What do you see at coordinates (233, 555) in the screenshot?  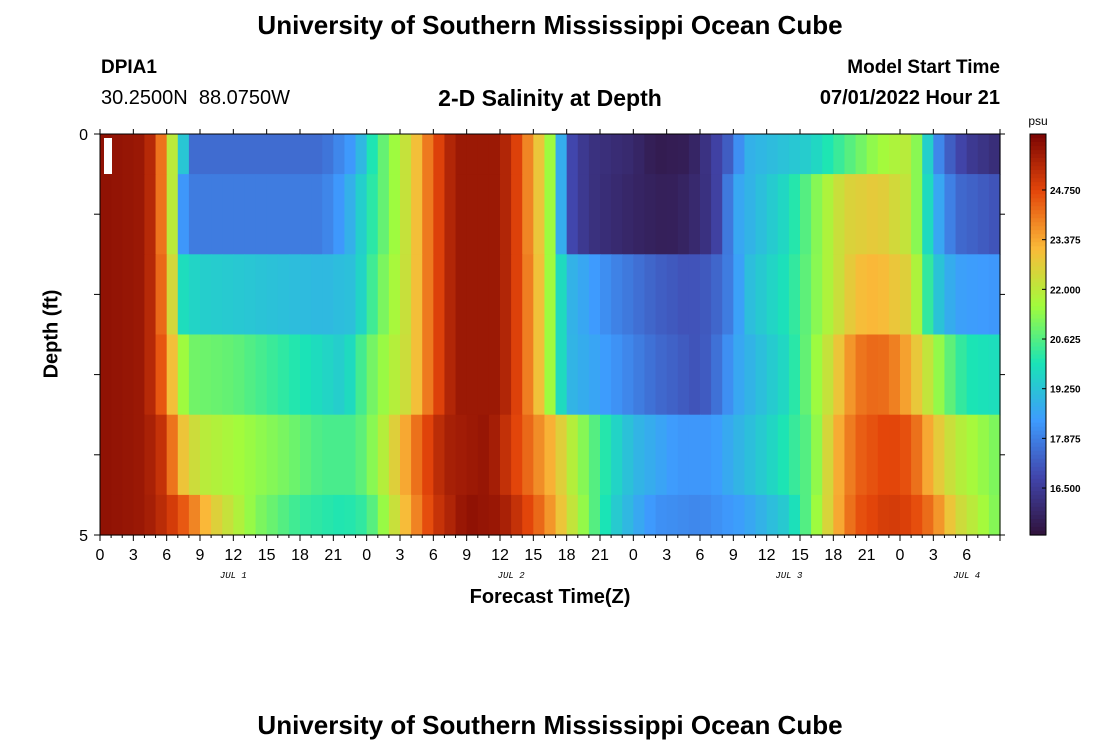 I see `x-tick-label: 12` at bounding box center [233, 555].